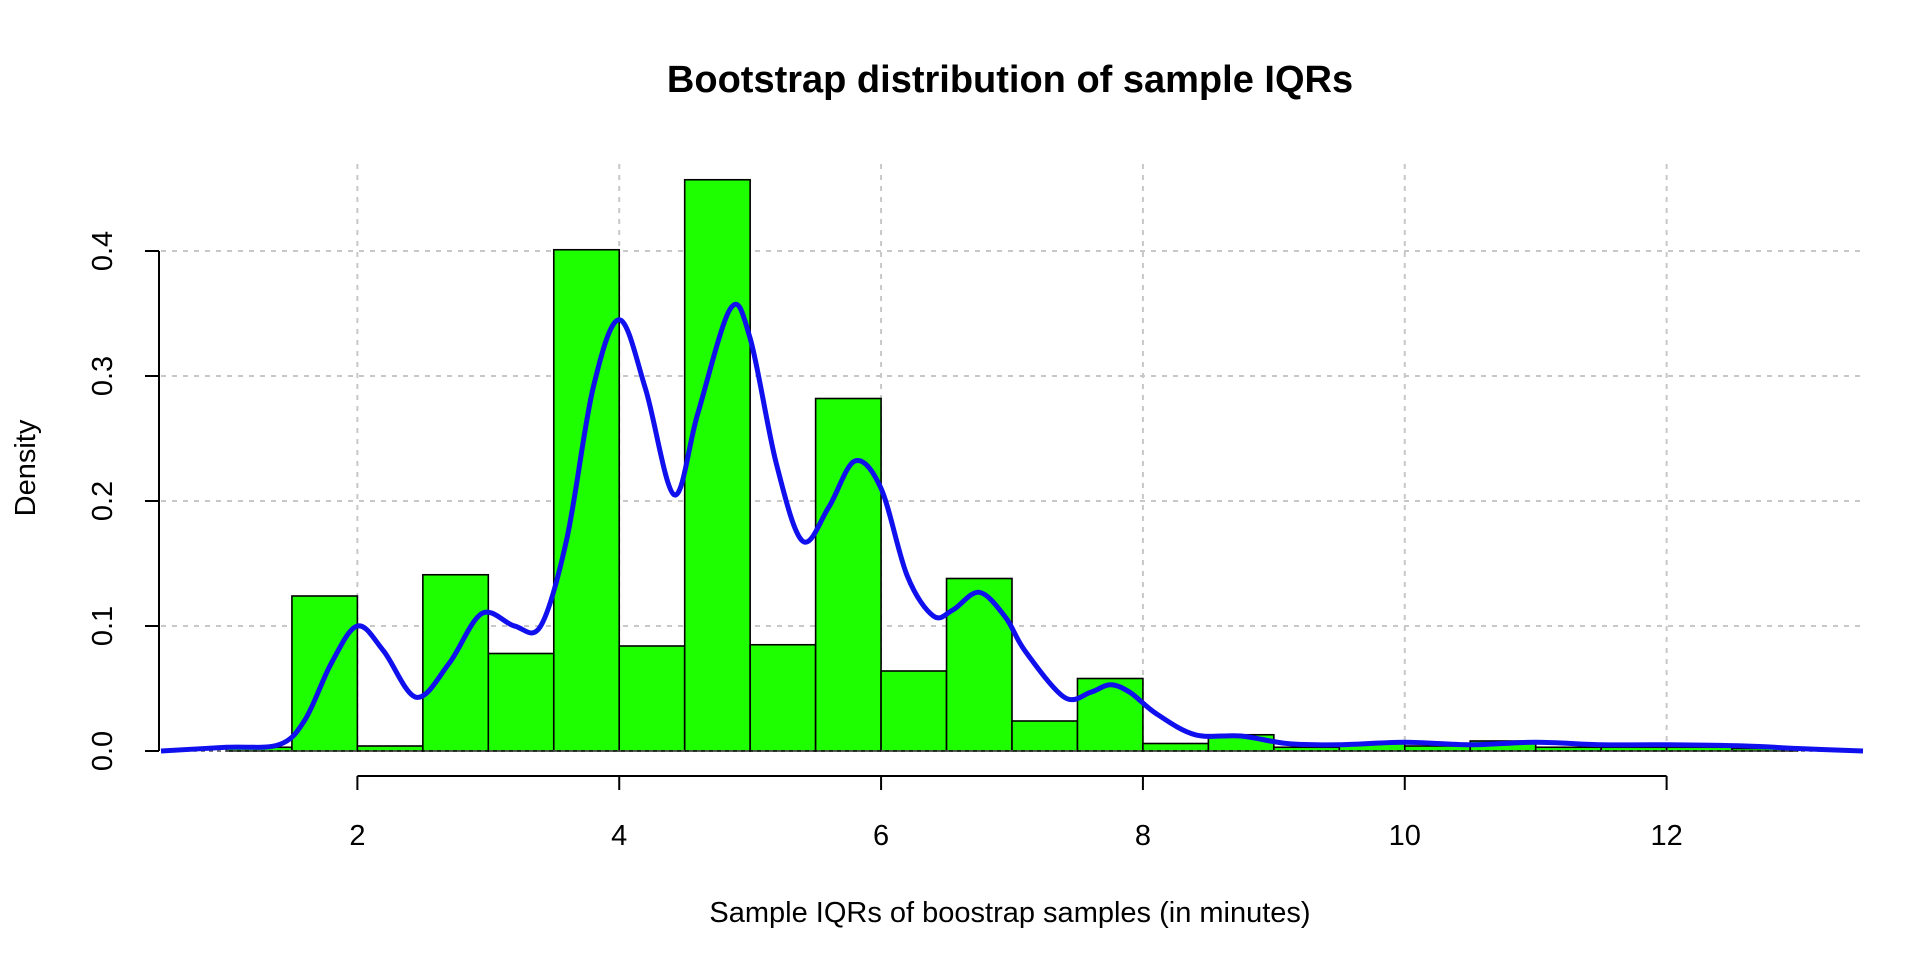  I want to click on chart-title: Bootstrap distribution of sample IQRs, so click(1010, 80).